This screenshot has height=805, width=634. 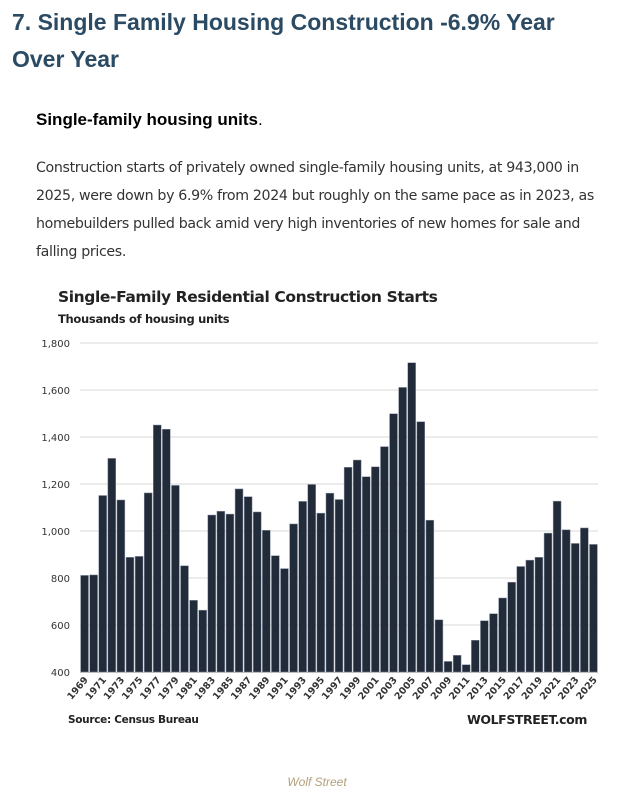 I want to click on bar-2001, so click(x=375, y=569).